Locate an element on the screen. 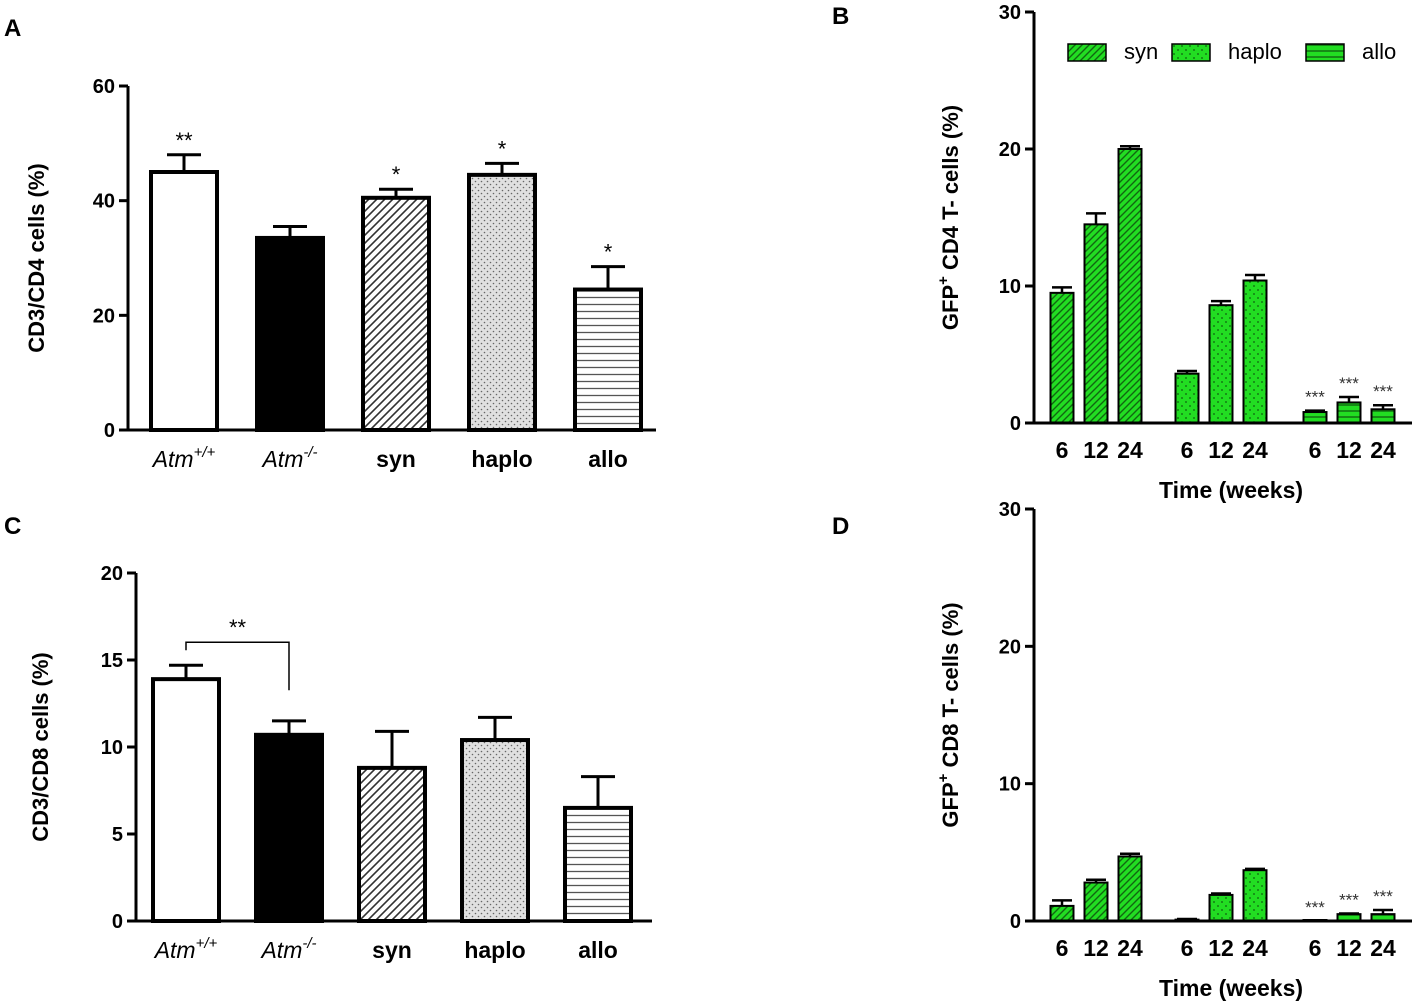  panel-d-significance-allo-0: *** is located at coordinates (1315, 907).